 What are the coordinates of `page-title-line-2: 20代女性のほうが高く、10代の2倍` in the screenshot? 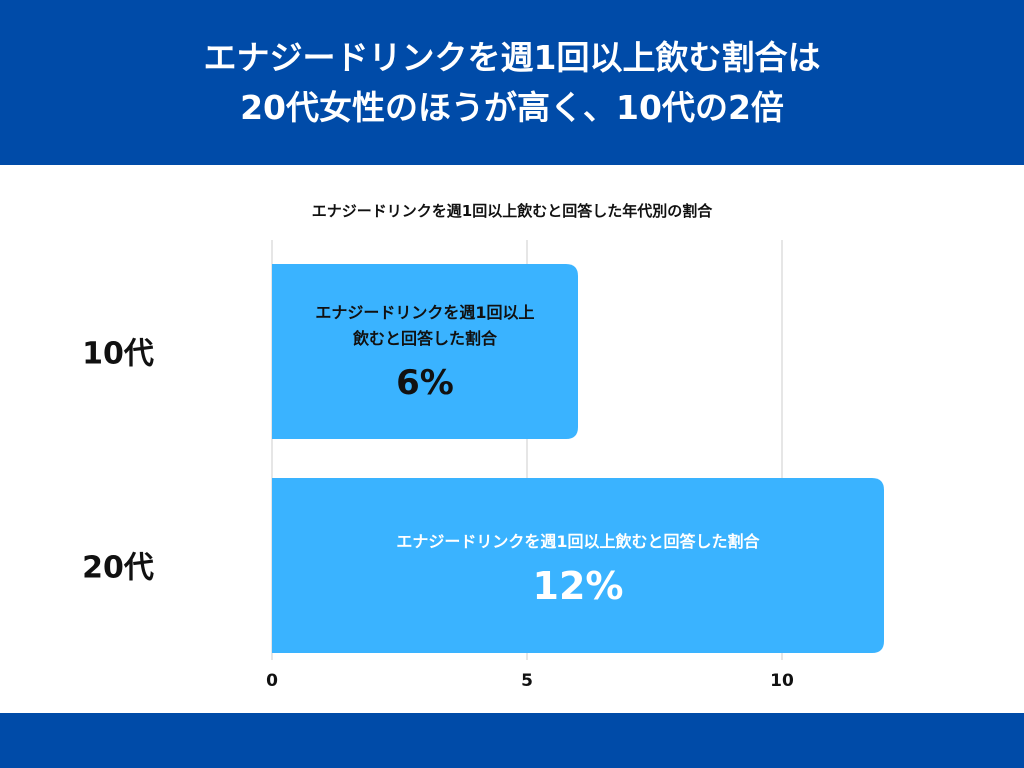 It's located at (512, 107).